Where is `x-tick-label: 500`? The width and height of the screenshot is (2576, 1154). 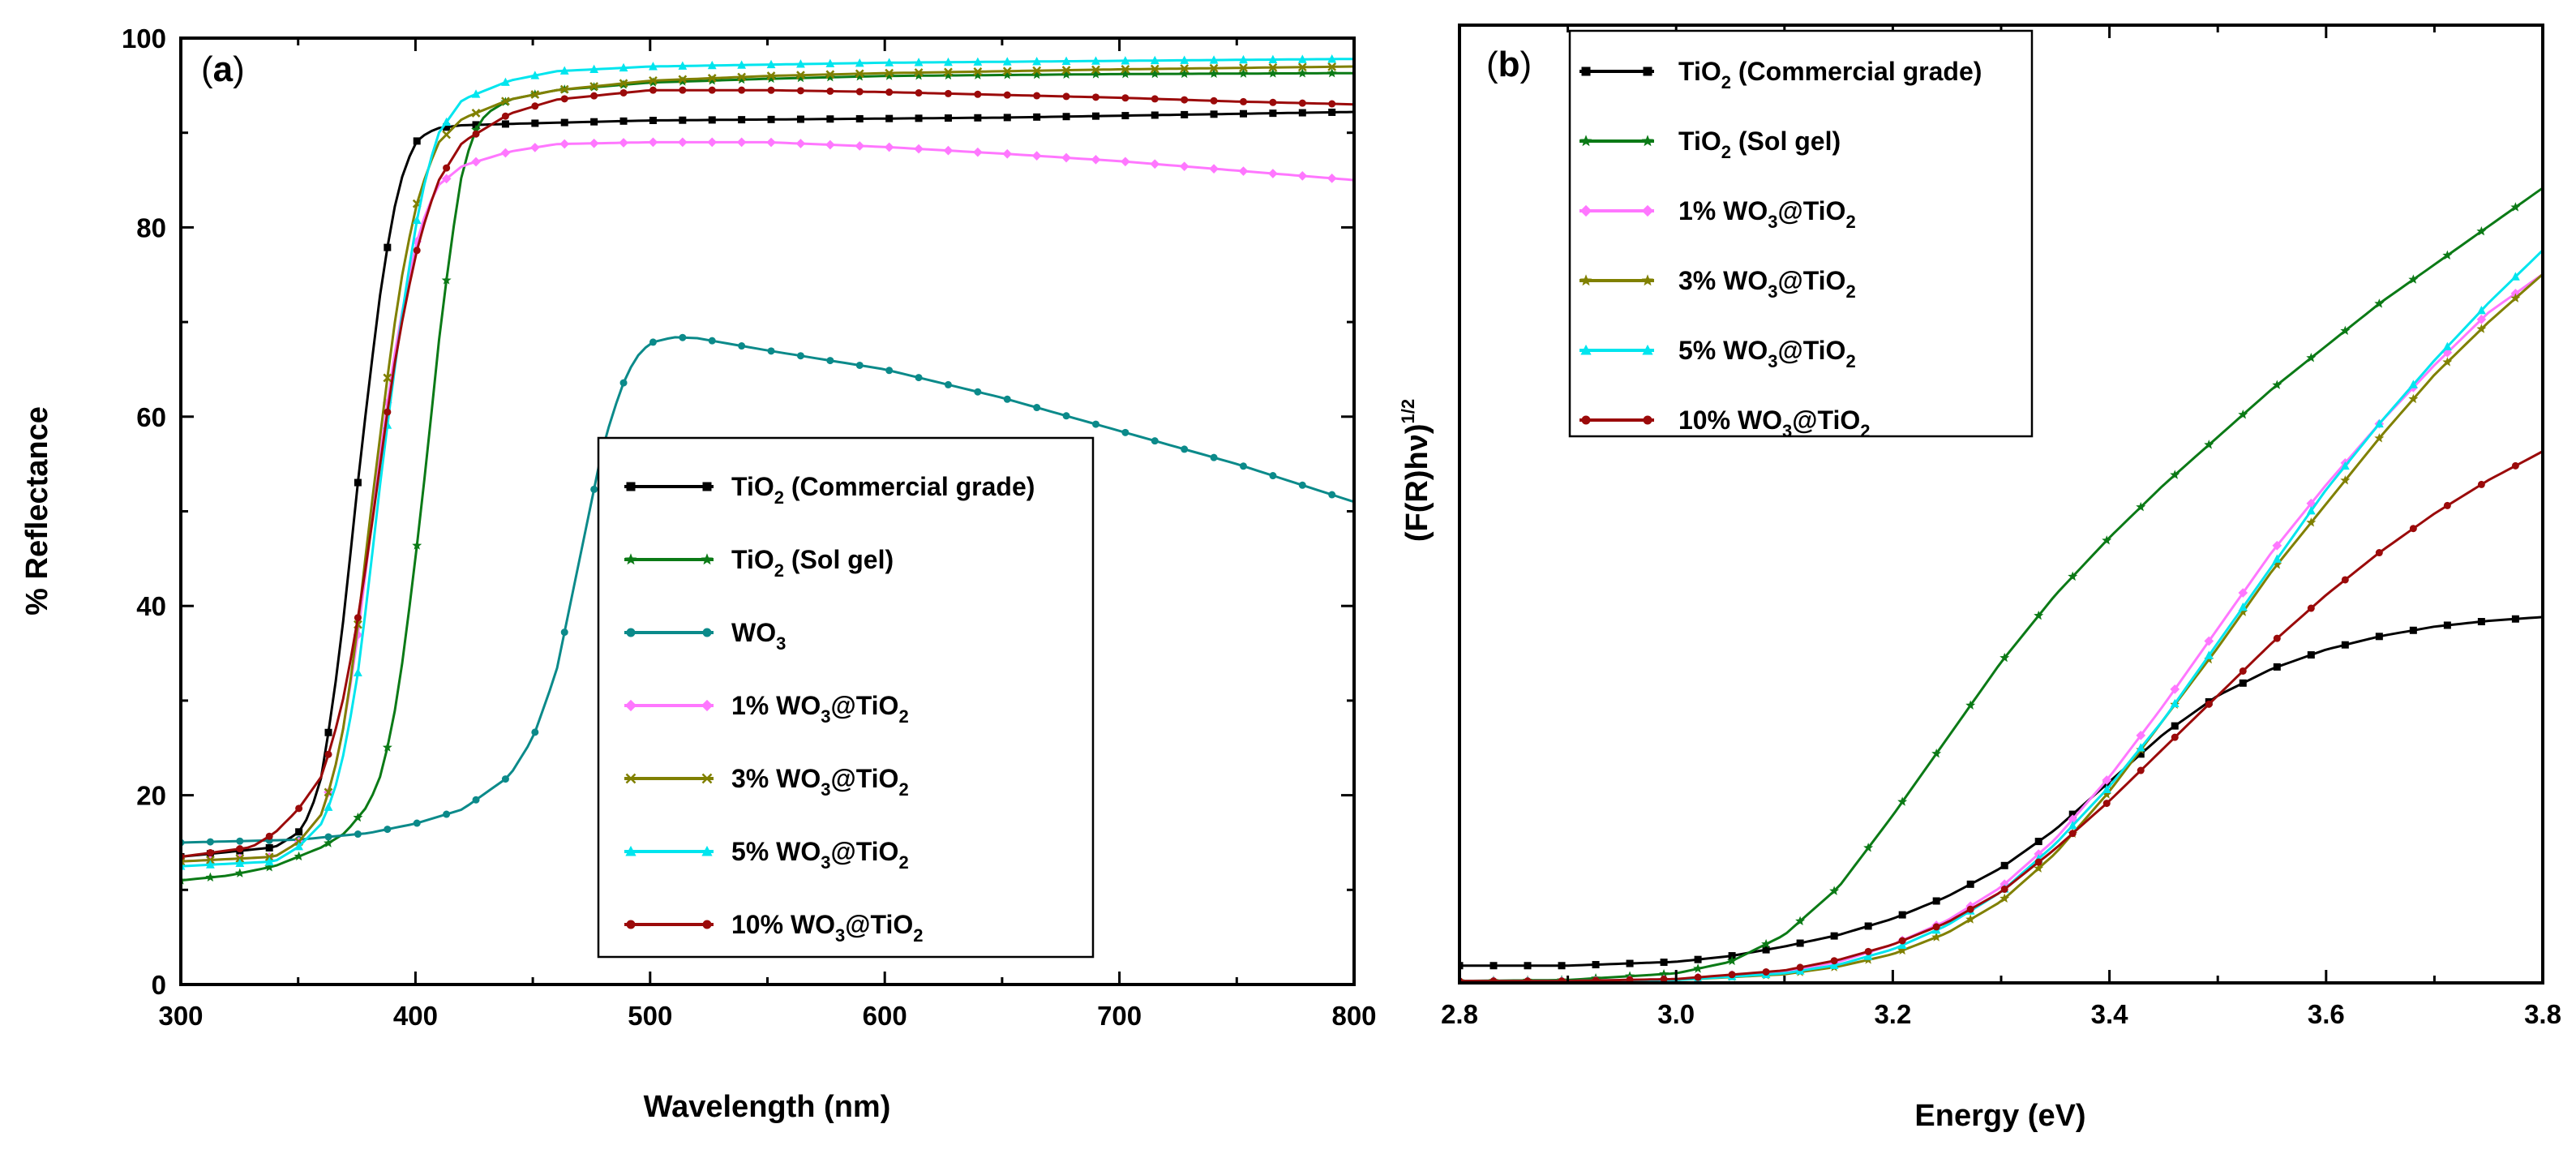 x-tick-label: 500 is located at coordinates (650, 1016).